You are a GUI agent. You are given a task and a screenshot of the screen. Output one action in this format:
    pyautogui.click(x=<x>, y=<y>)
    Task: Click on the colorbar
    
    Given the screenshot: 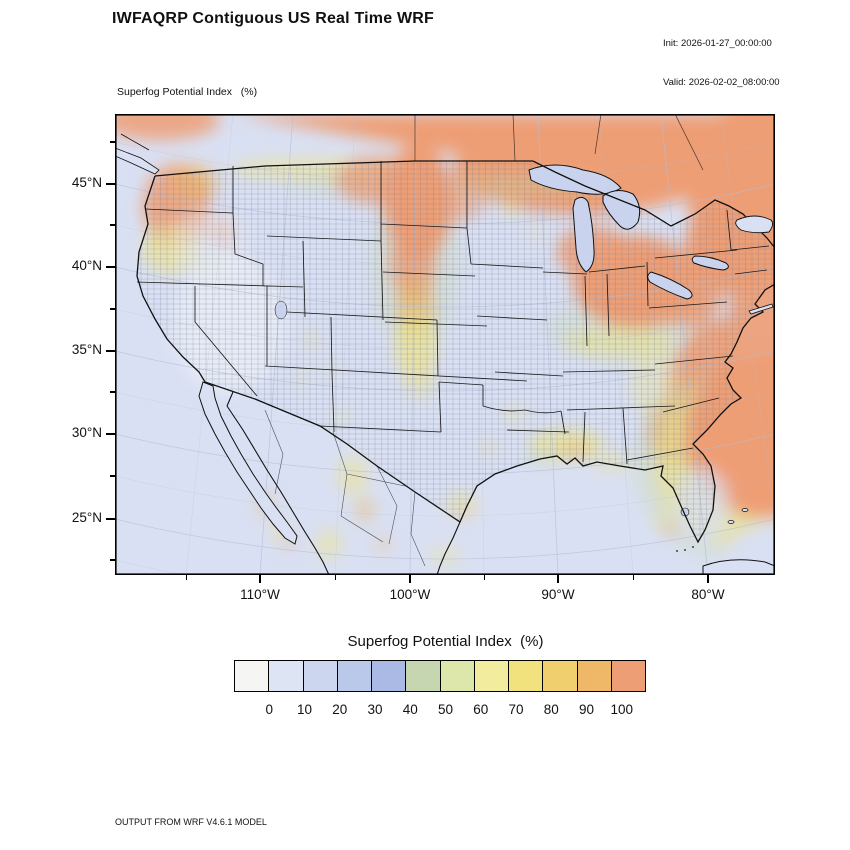 What is the action you would take?
    pyautogui.click(x=445, y=676)
    